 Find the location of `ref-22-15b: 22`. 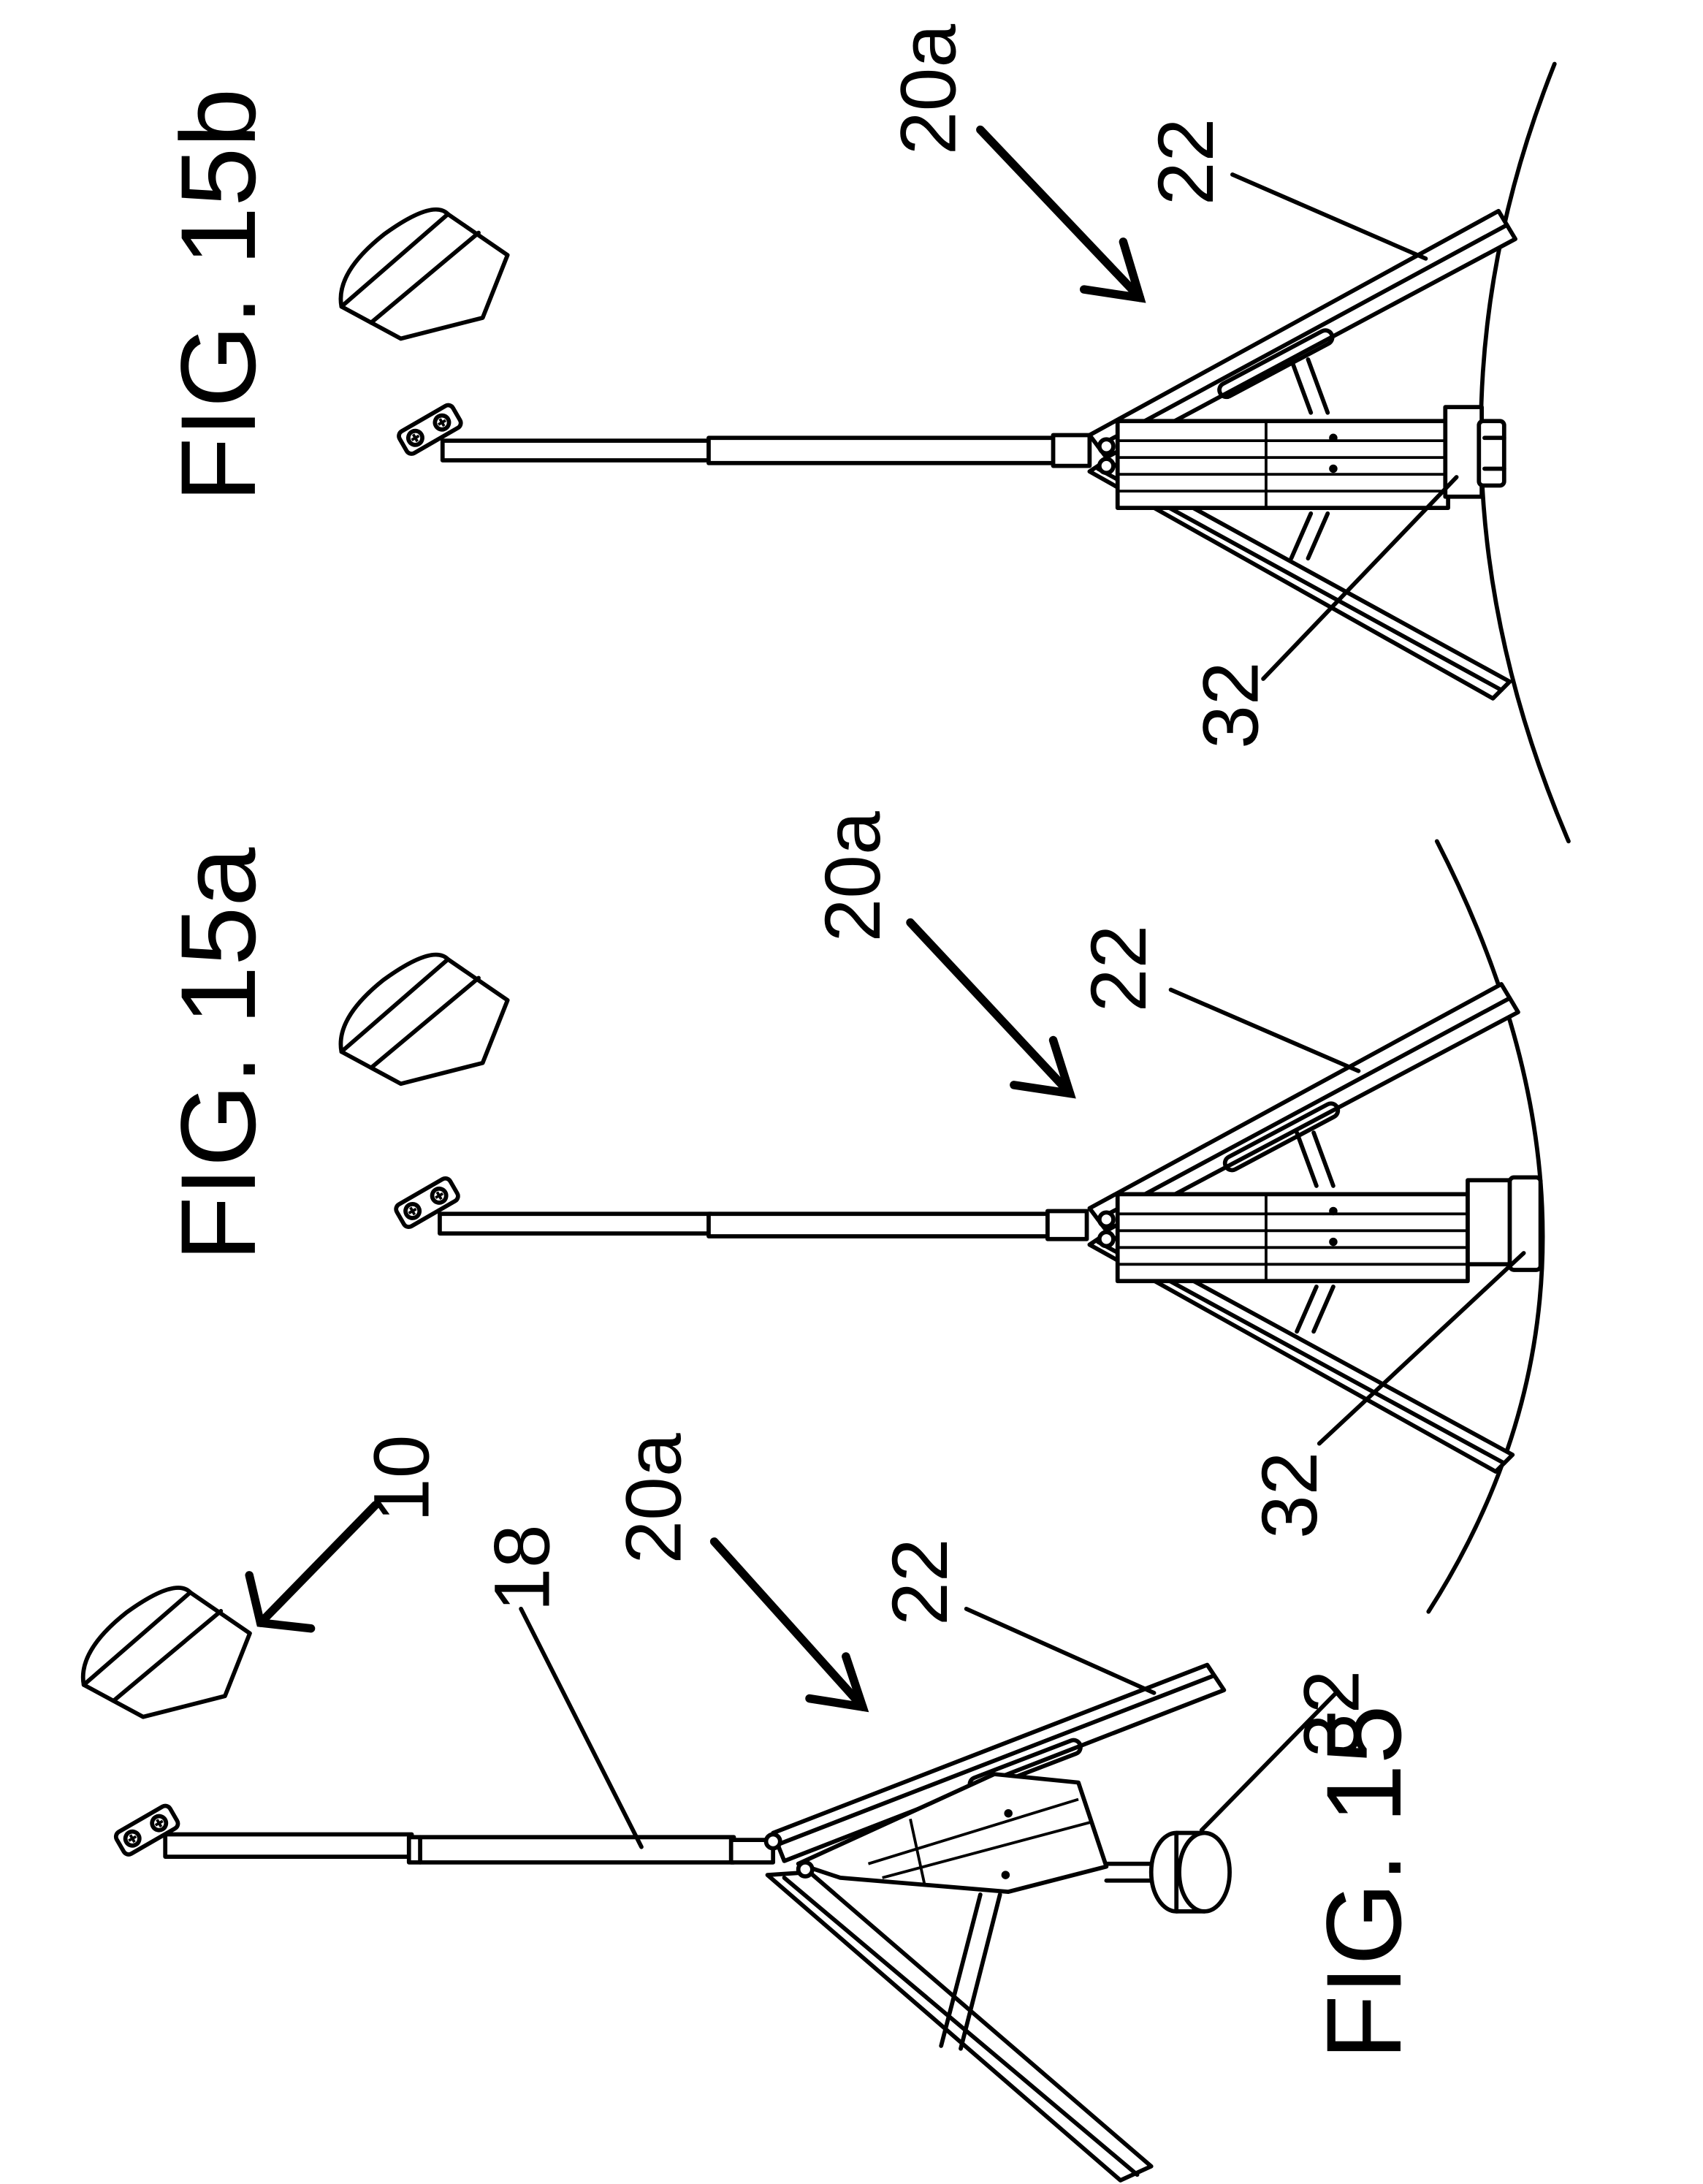

ref-22-15b: 22 is located at coordinates (1186, 161).